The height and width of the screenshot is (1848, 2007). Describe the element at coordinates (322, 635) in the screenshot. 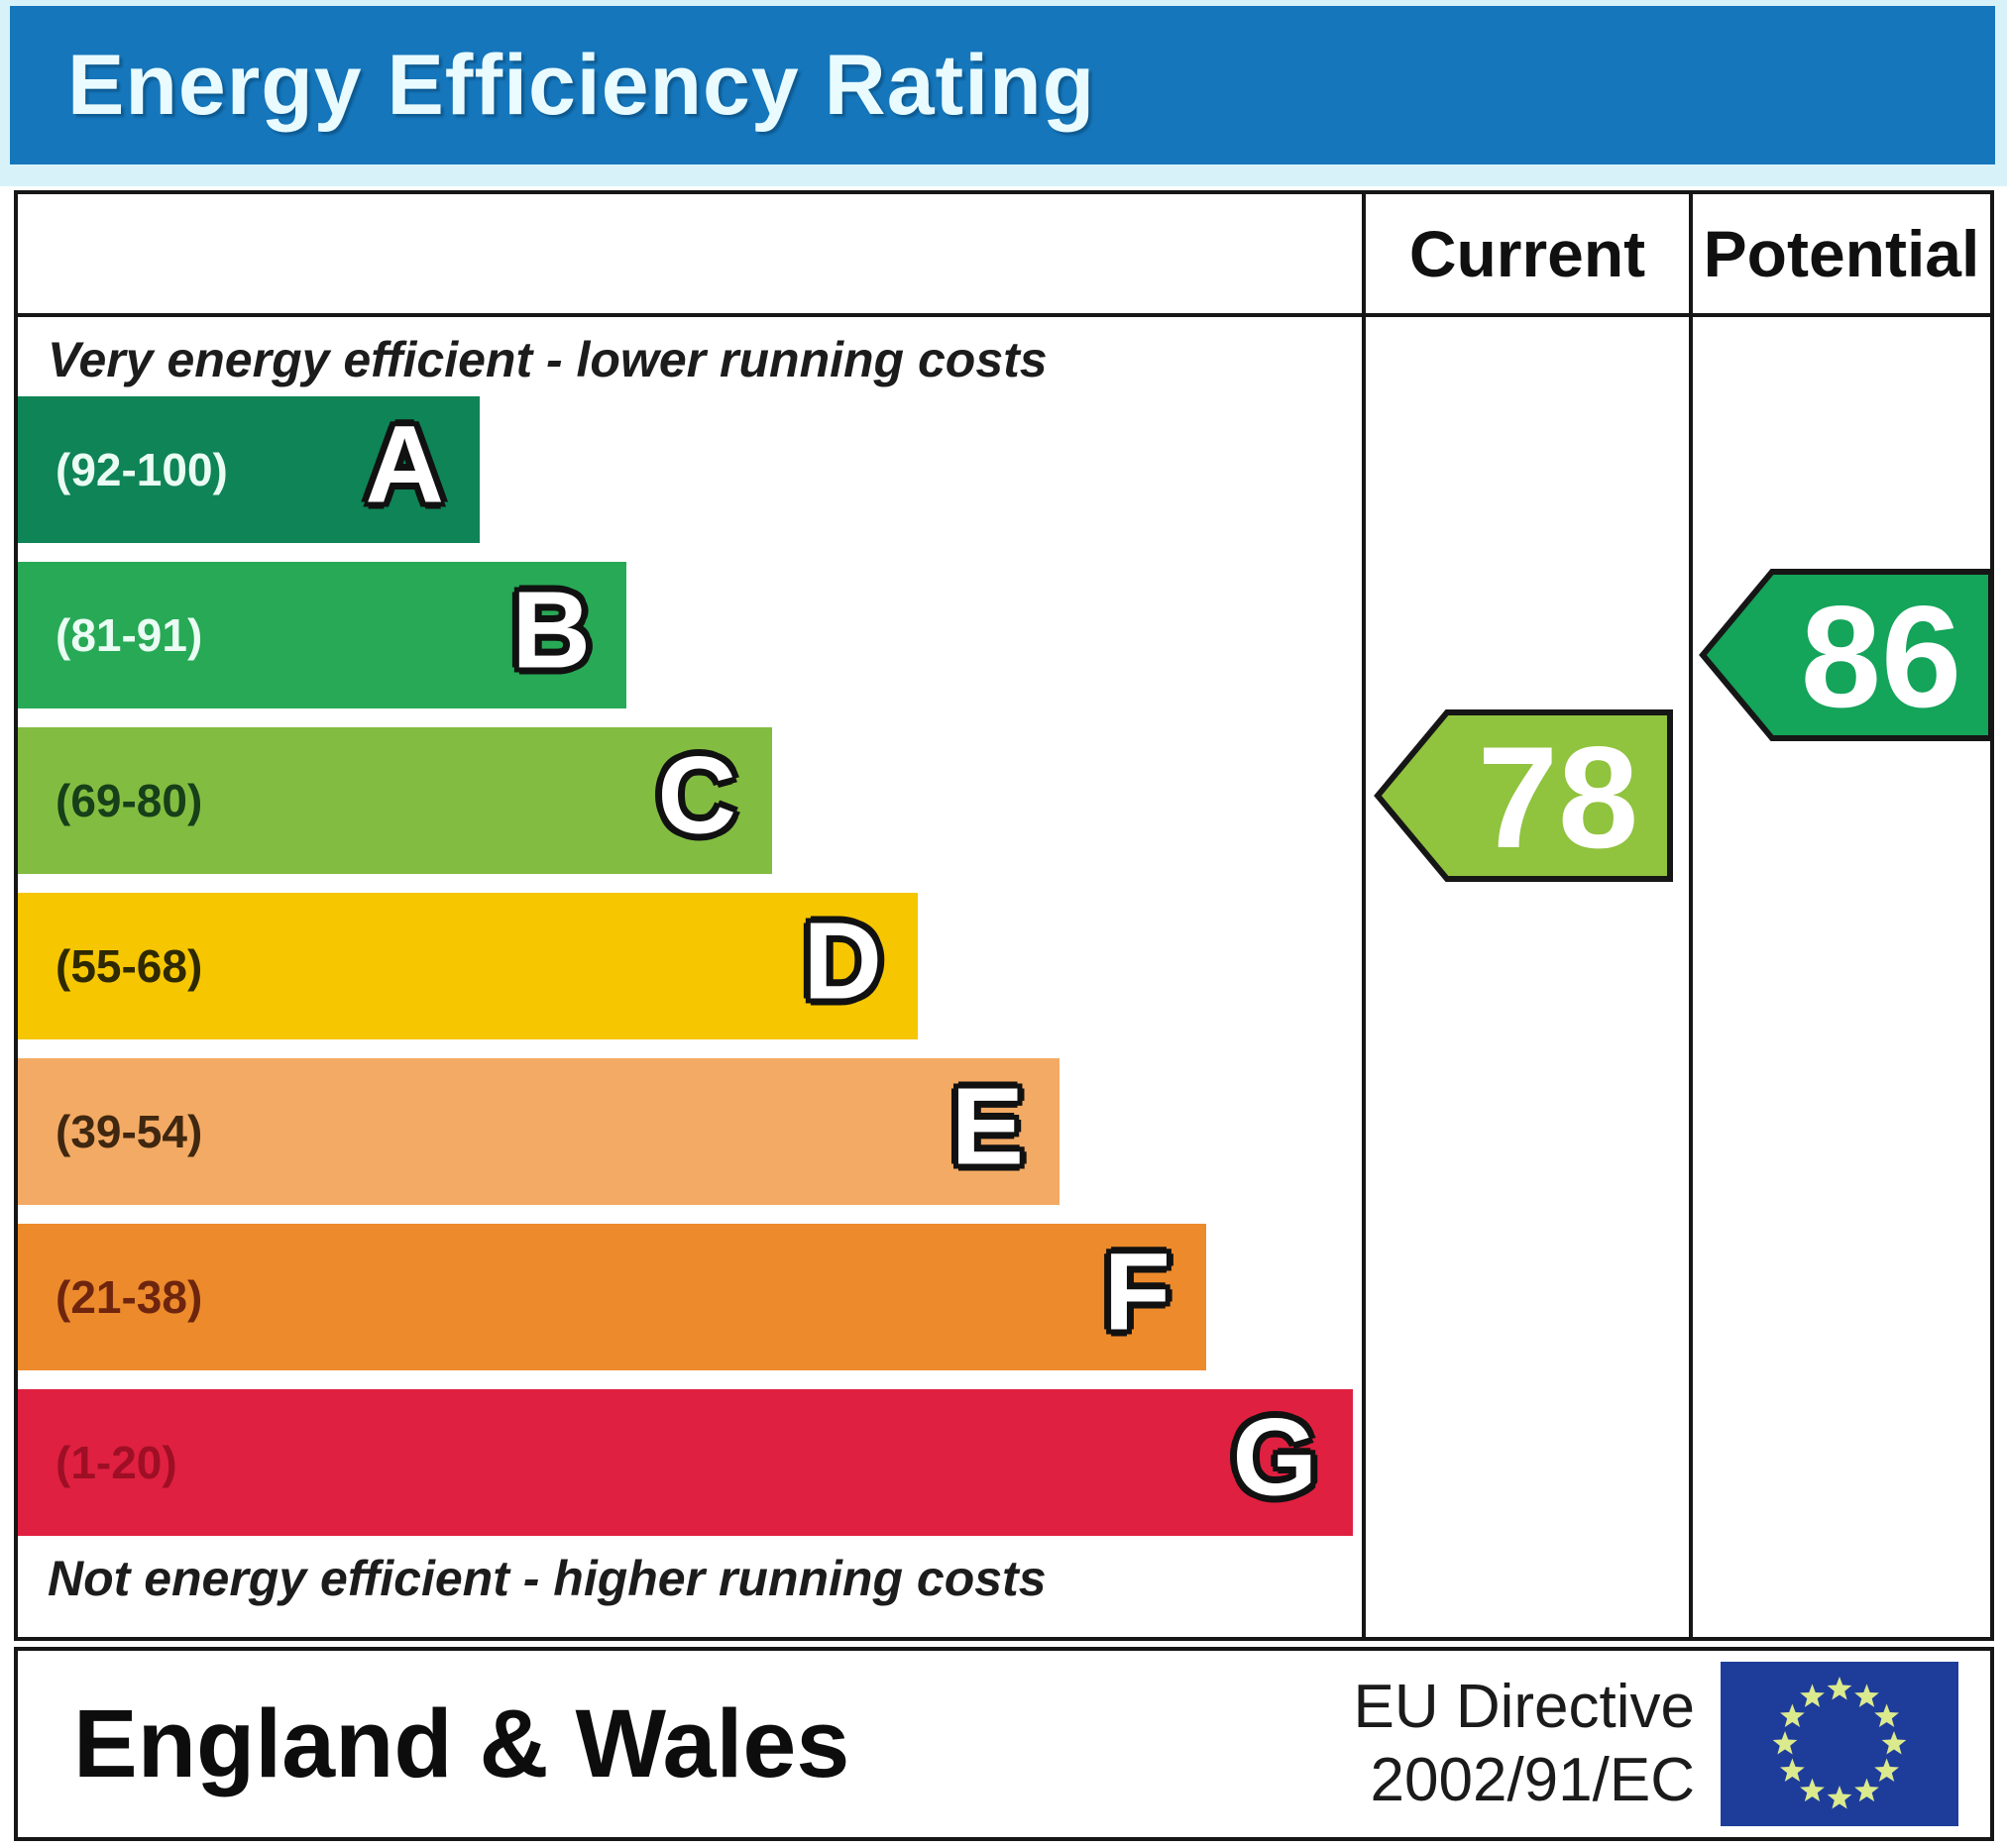

I see `band-bar-b: (81-91) B` at that location.